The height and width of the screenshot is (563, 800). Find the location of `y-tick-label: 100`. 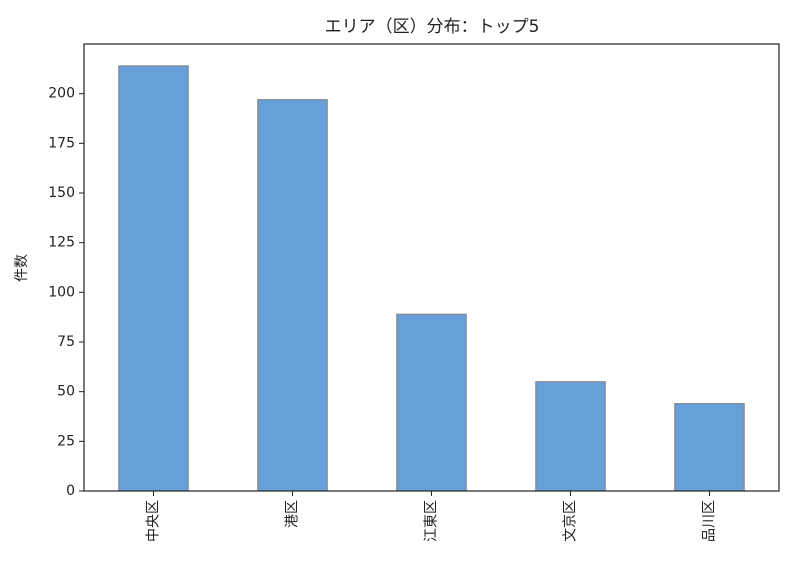

y-tick-label: 100 is located at coordinates (61, 292).